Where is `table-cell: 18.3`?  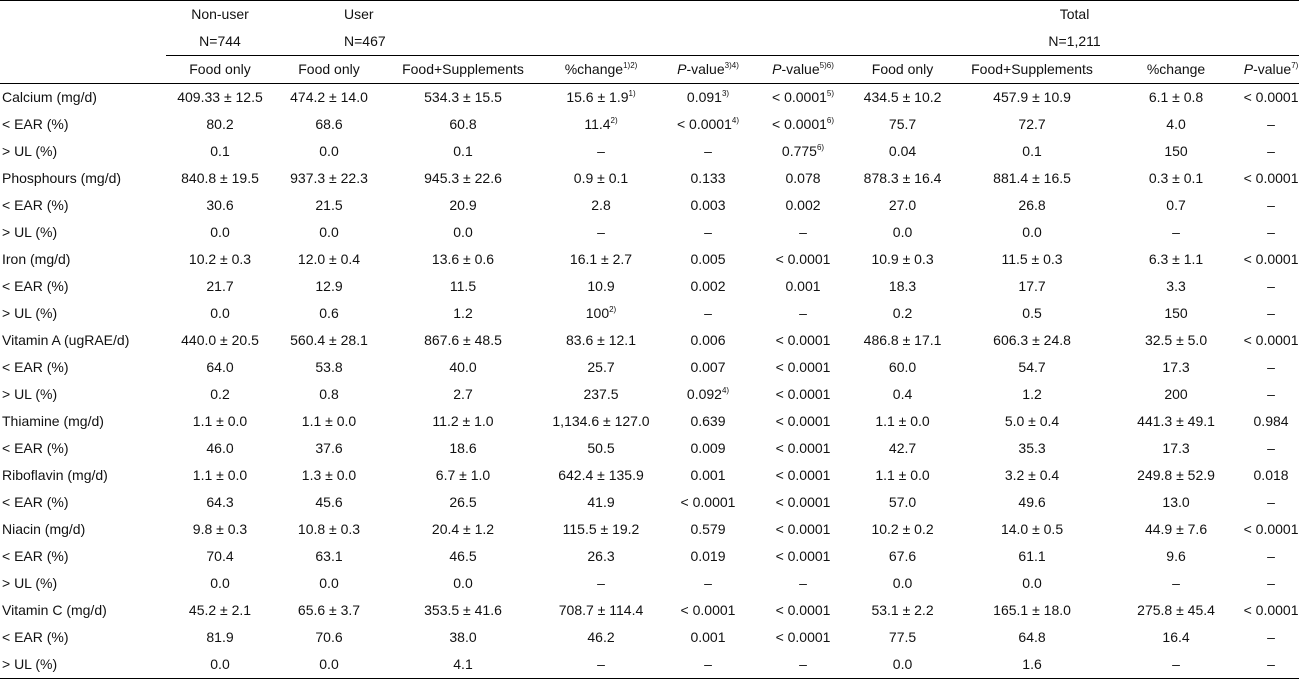 table-cell: 18.3 is located at coordinates (902, 286).